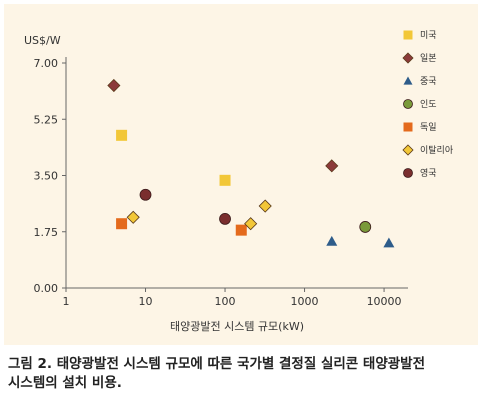 Image resolution: width=486 pixels, height=419 pixels. I want to click on y-tick-label: 1.75, so click(46, 232).